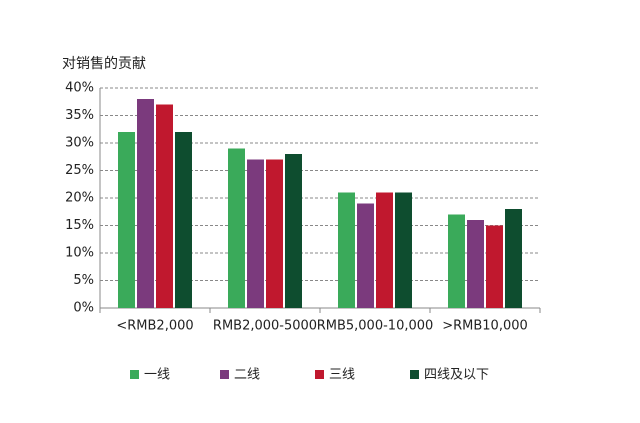 Image resolution: width=640 pixels, height=423 pixels. Describe the element at coordinates (104, 64) in the screenshot. I see `y-axis-title: 对销售的贡献` at that location.